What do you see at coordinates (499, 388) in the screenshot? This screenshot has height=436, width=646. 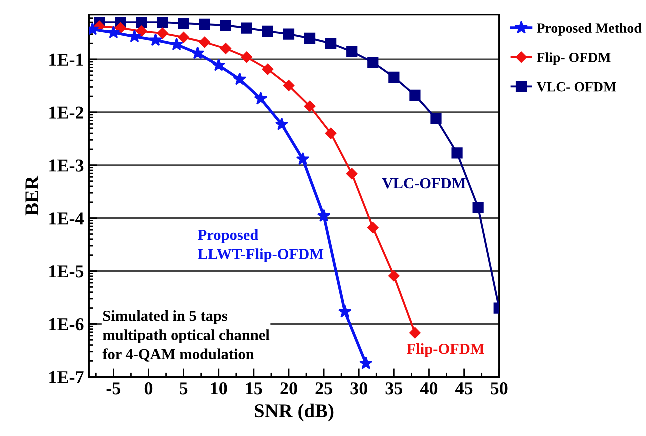 I see `x-tick-label: 50` at bounding box center [499, 388].